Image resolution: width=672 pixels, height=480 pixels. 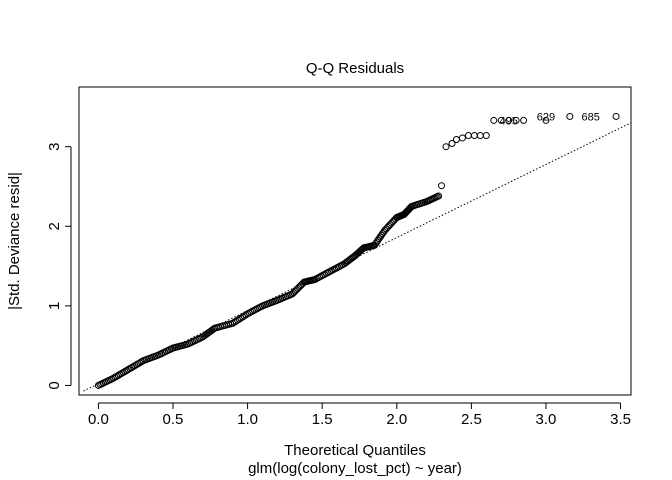 I want to click on point-label: 629, so click(x=546, y=117).